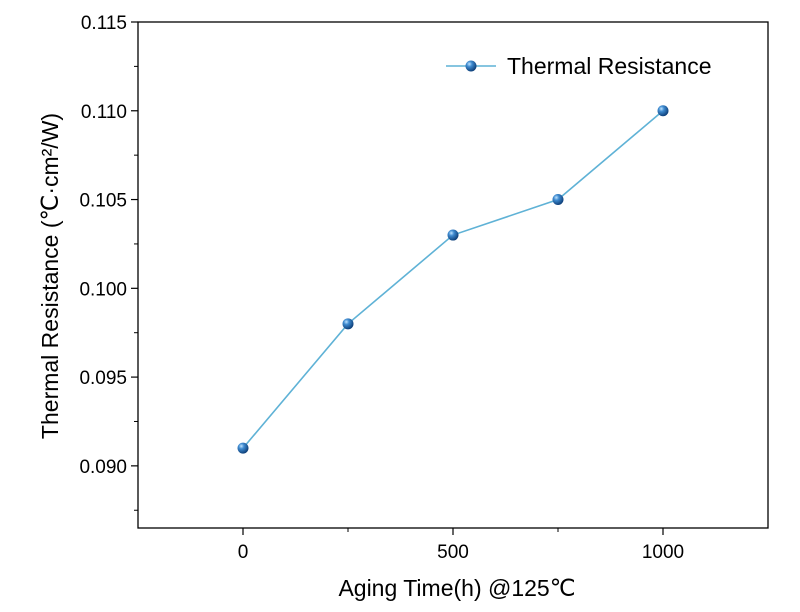 Image resolution: width=800 pixels, height=612 pixels. What do you see at coordinates (453, 552) in the screenshot?
I see `x-tick-label: 500` at bounding box center [453, 552].